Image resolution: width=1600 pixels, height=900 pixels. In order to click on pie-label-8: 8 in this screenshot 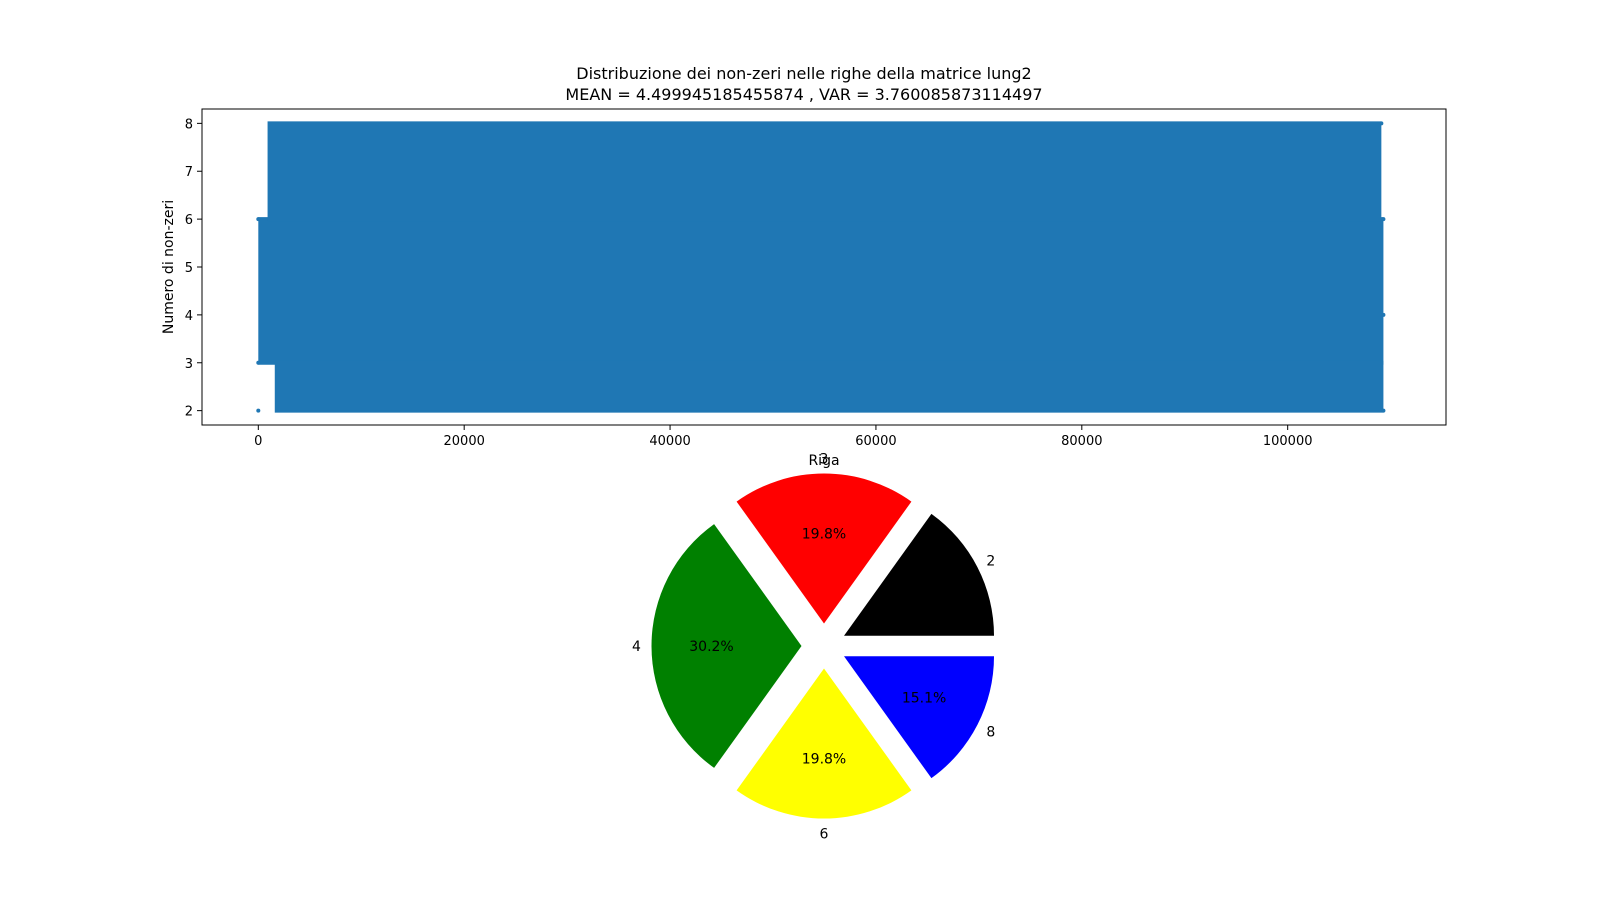, I will do `click(990, 733)`.